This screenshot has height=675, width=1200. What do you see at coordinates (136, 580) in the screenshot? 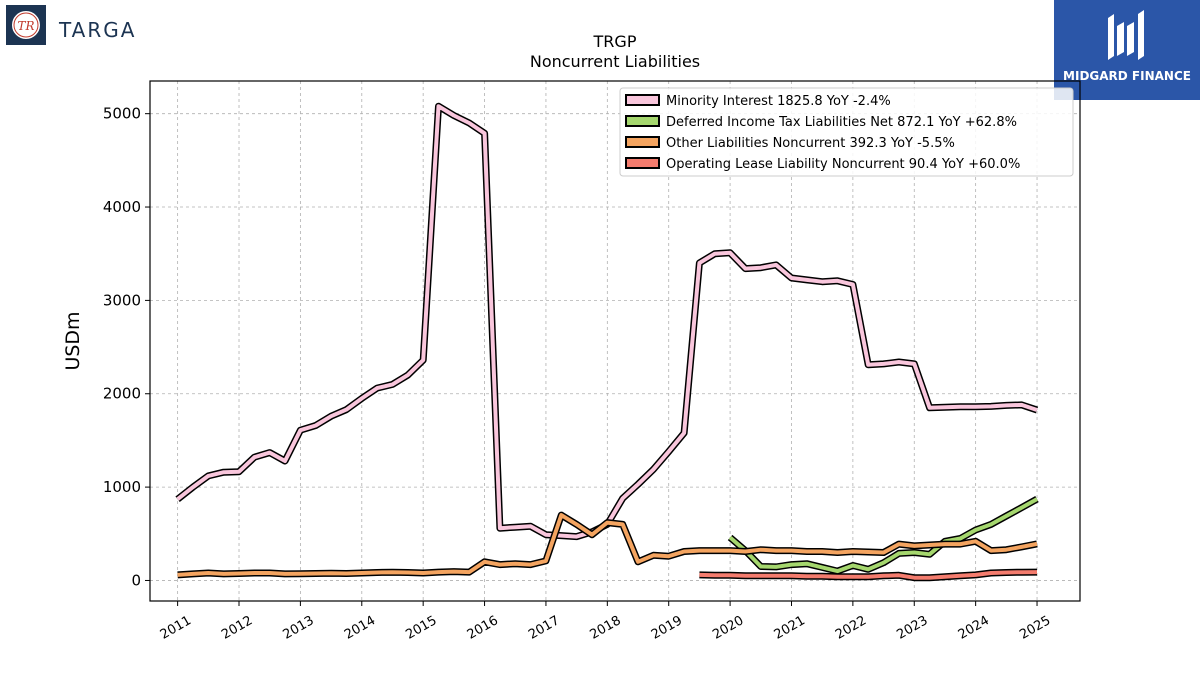
I see `y-tick-label: 0` at bounding box center [136, 580].